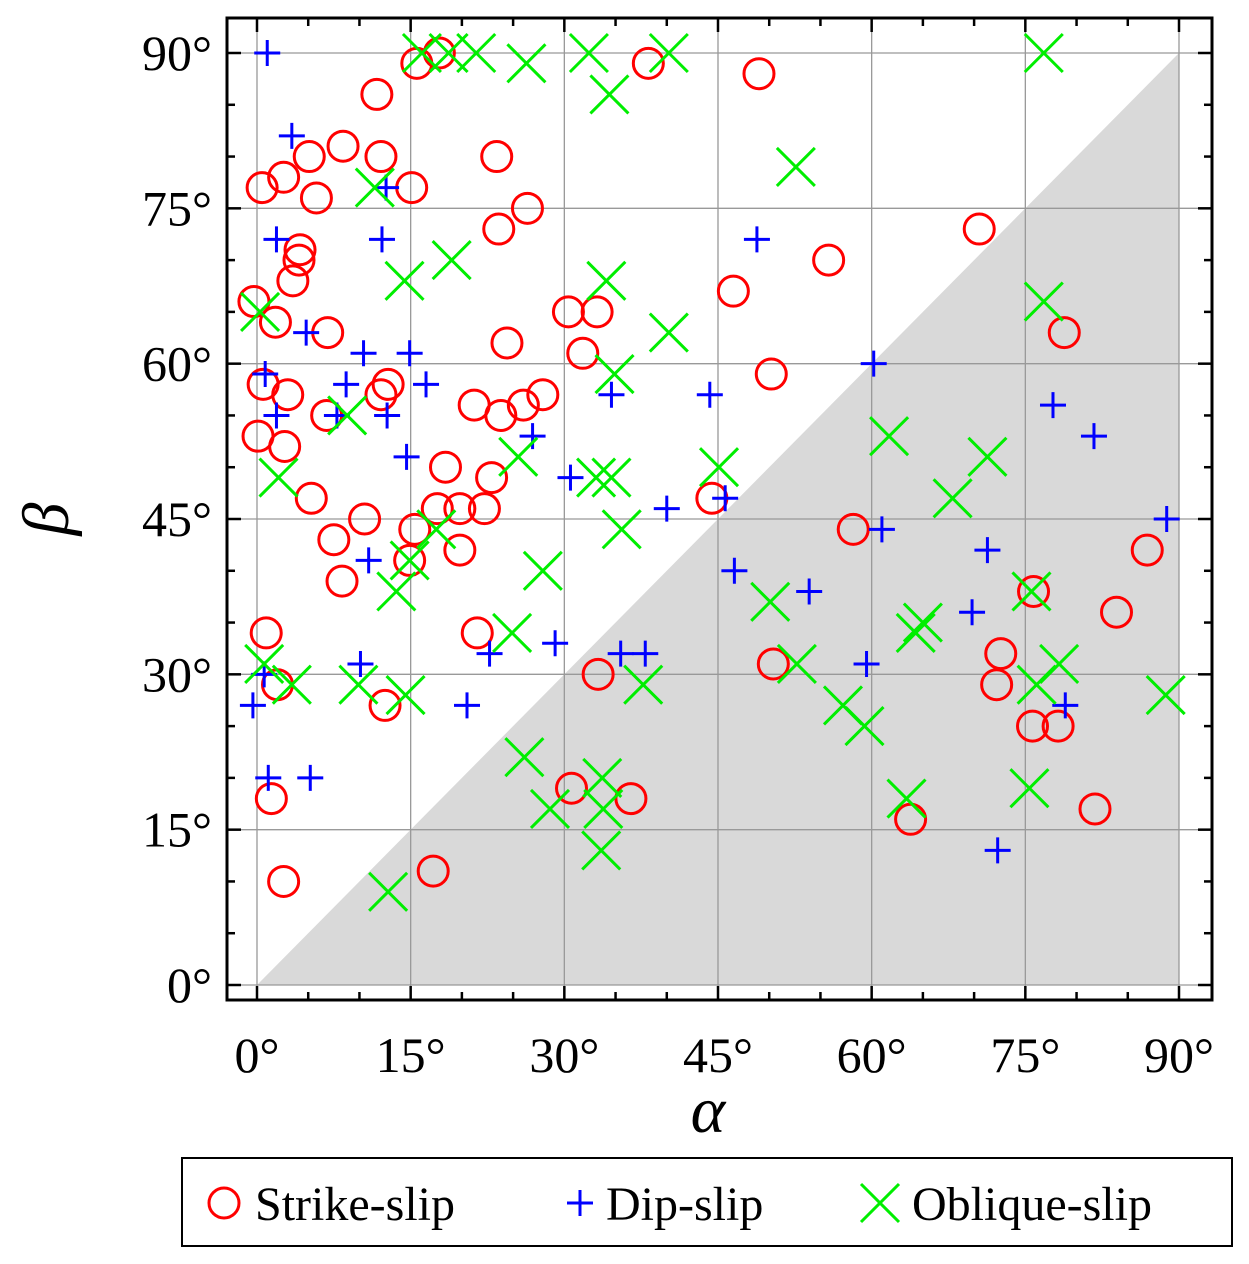 The image size is (1249, 1264). Describe the element at coordinates (718, 1055) in the screenshot. I see `x-tick-label: 45°` at that location.